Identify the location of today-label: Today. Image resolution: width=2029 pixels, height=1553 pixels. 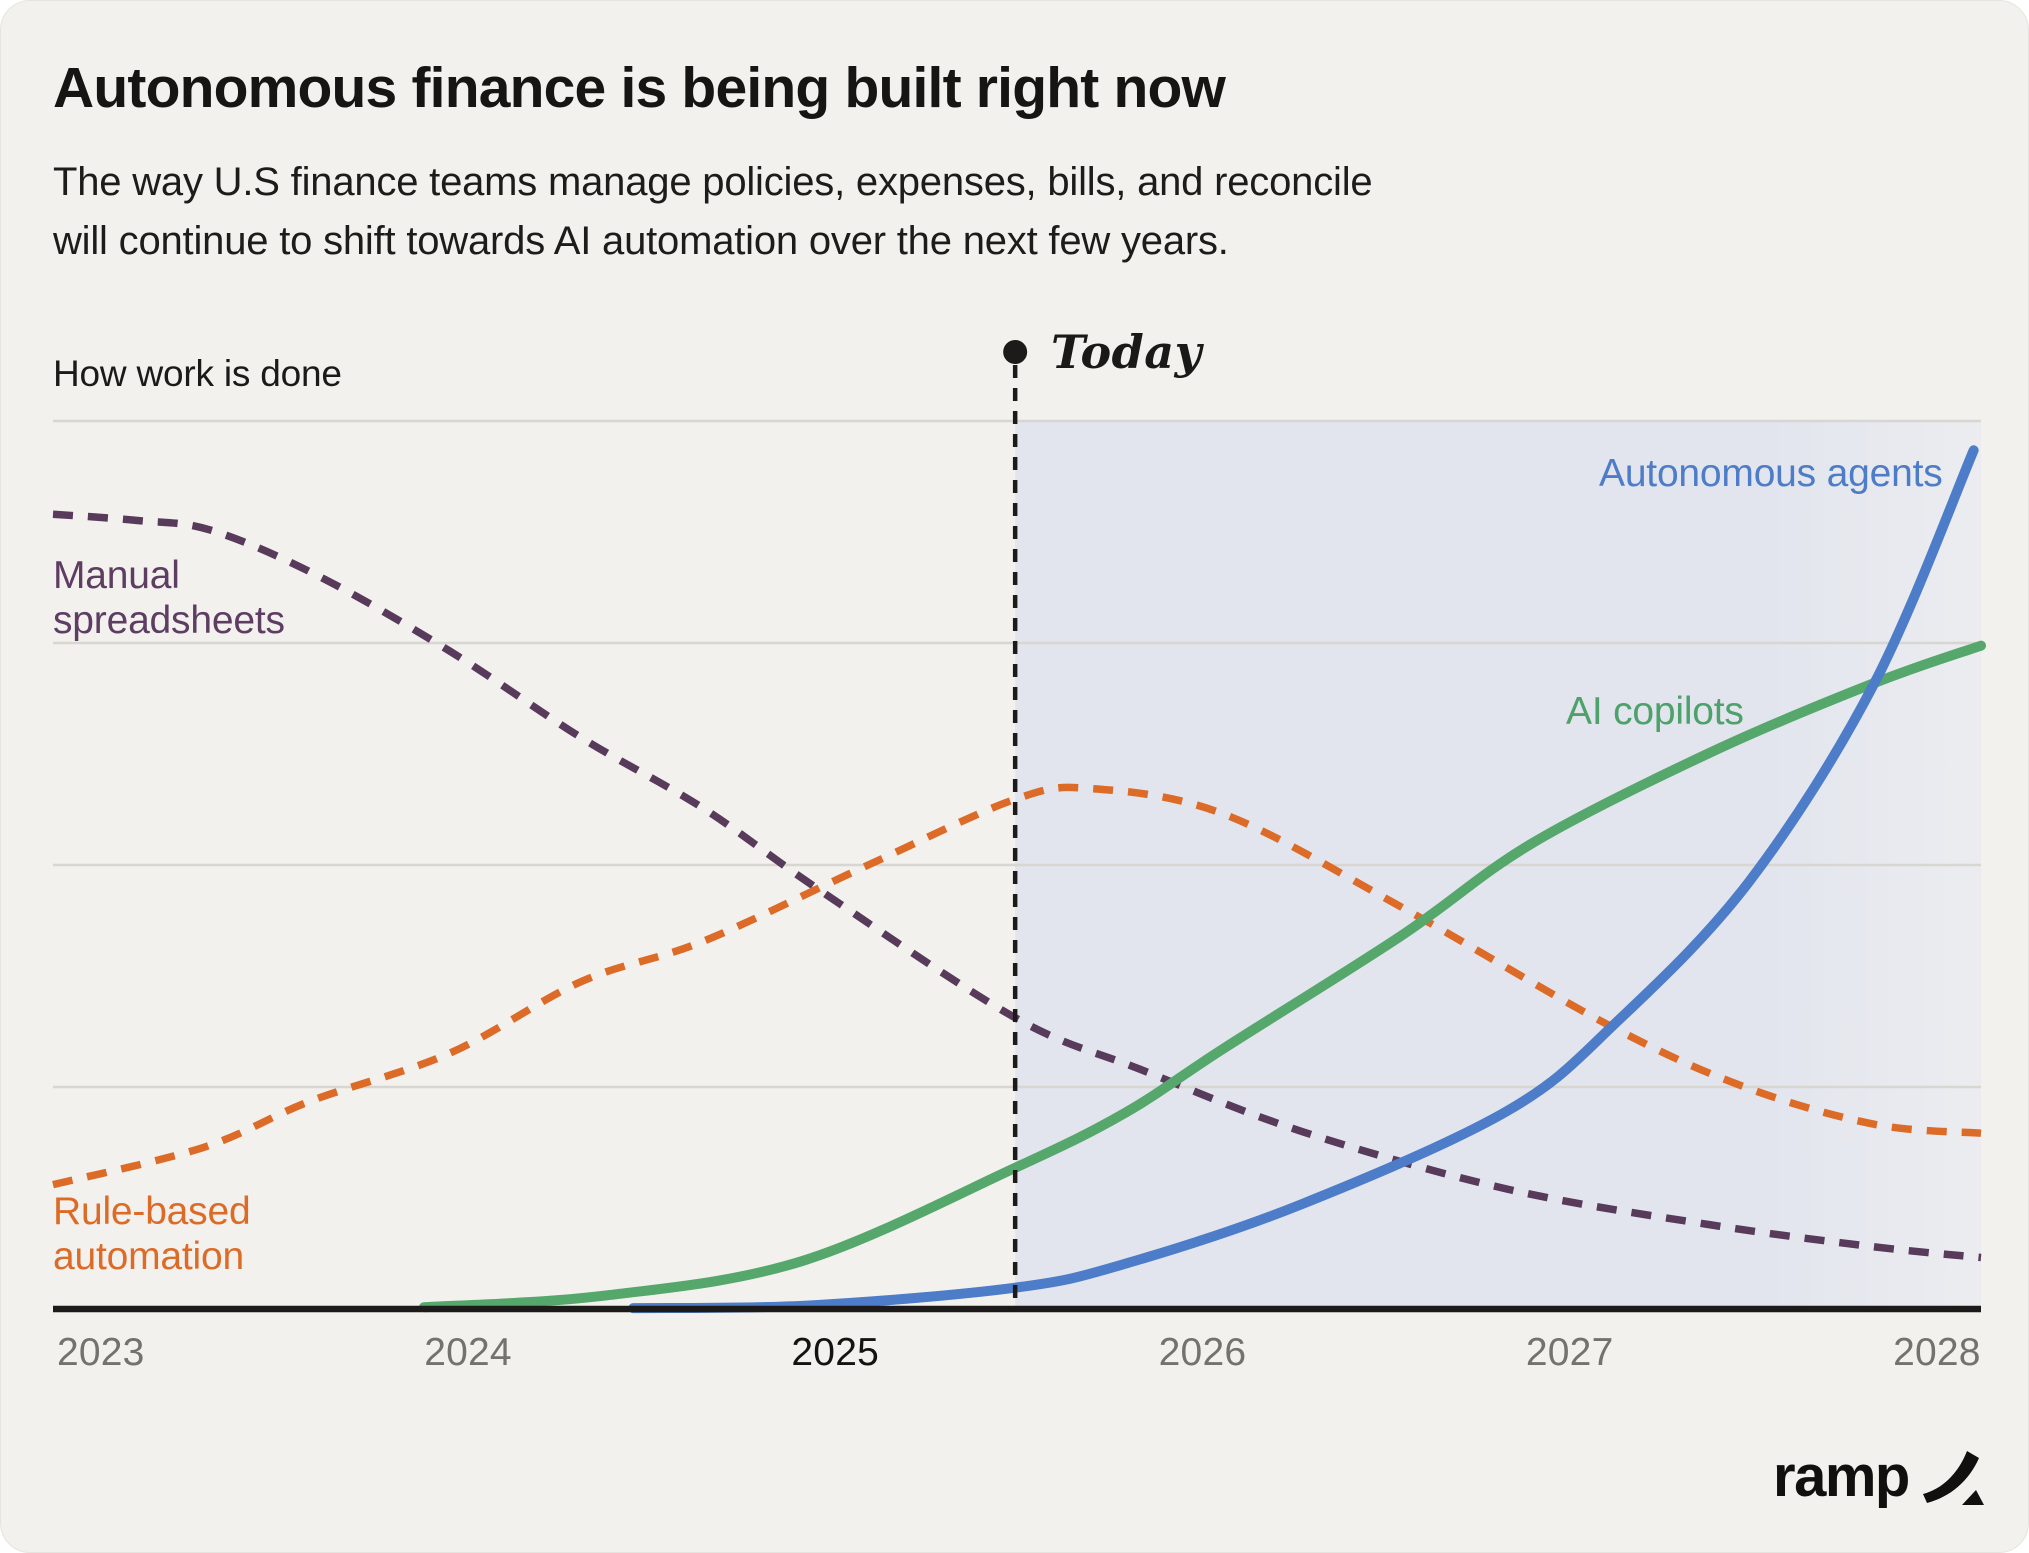
(1126, 352).